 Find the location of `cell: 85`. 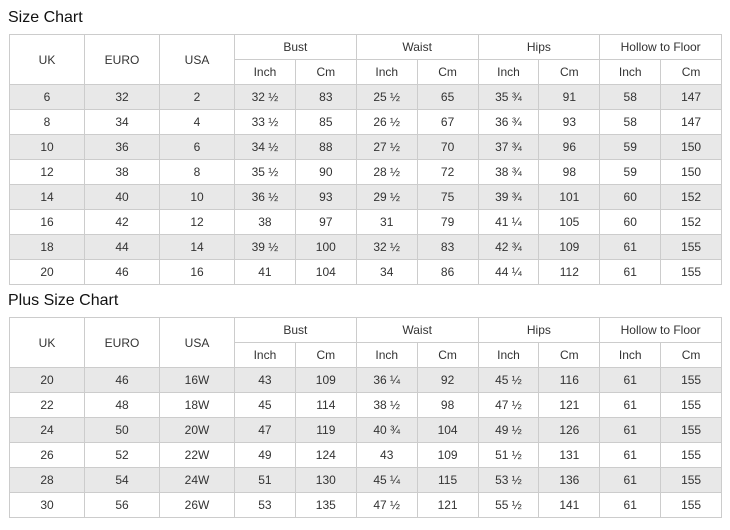

cell: 85 is located at coordinates (325, 122).